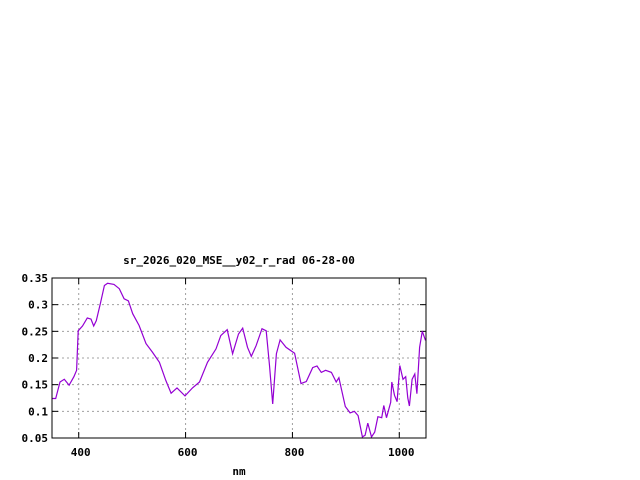 The width and height of the screenshot is (640, 480). What do you see at coordinates (188, 452) in the screenshot?
I see `x-tick-label: 600` at bounding box center [188, 452].